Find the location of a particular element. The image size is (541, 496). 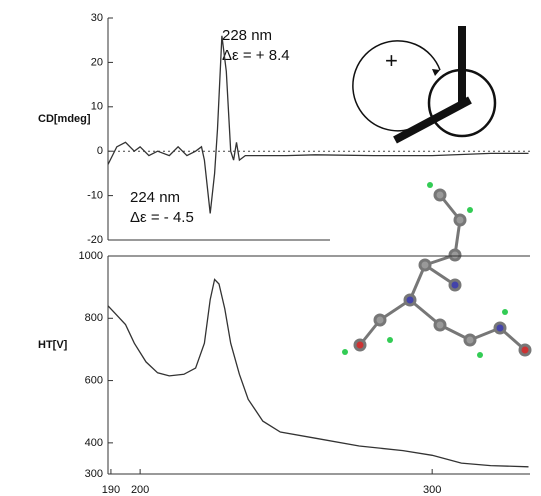

y-tick-label: 300 is located at coordinates (94, 474).